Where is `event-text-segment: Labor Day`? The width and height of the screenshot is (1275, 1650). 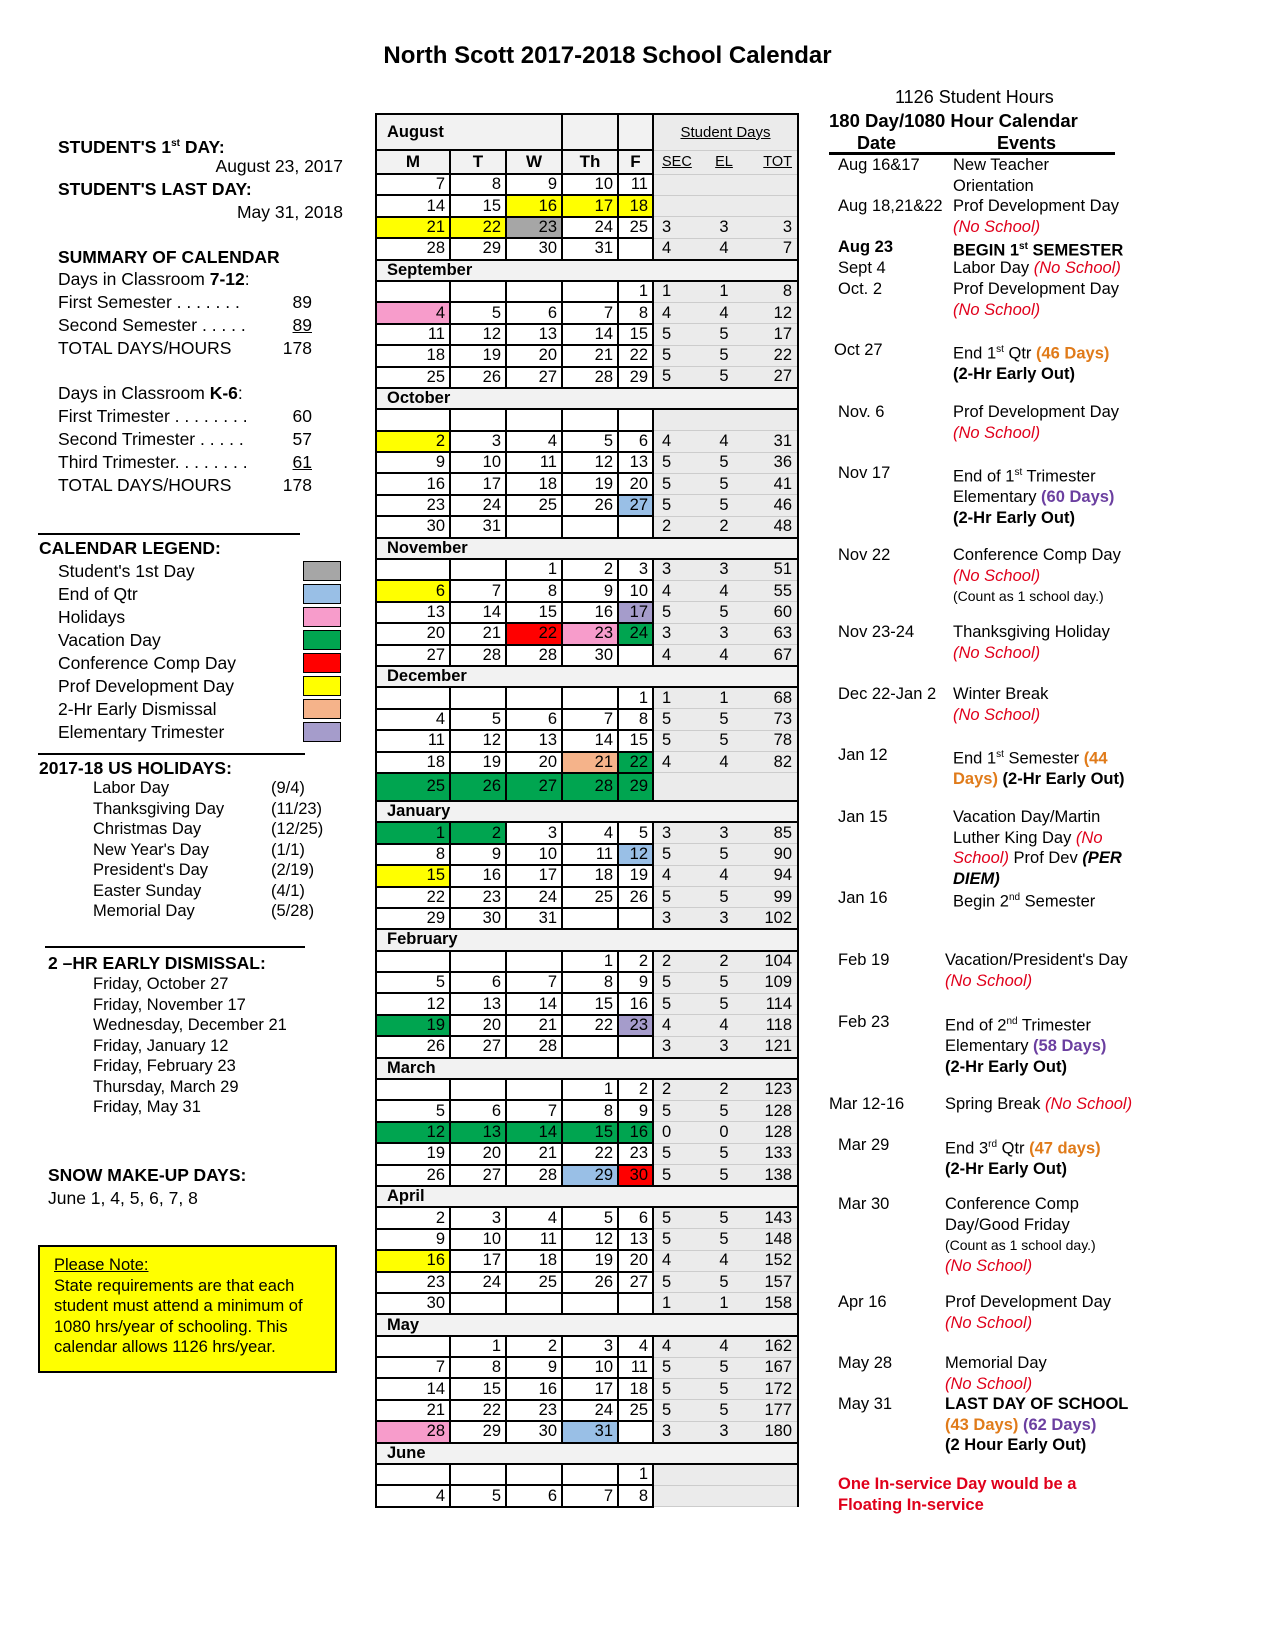
event-text-segment: Labor Day is located at coordinates (993, 268).